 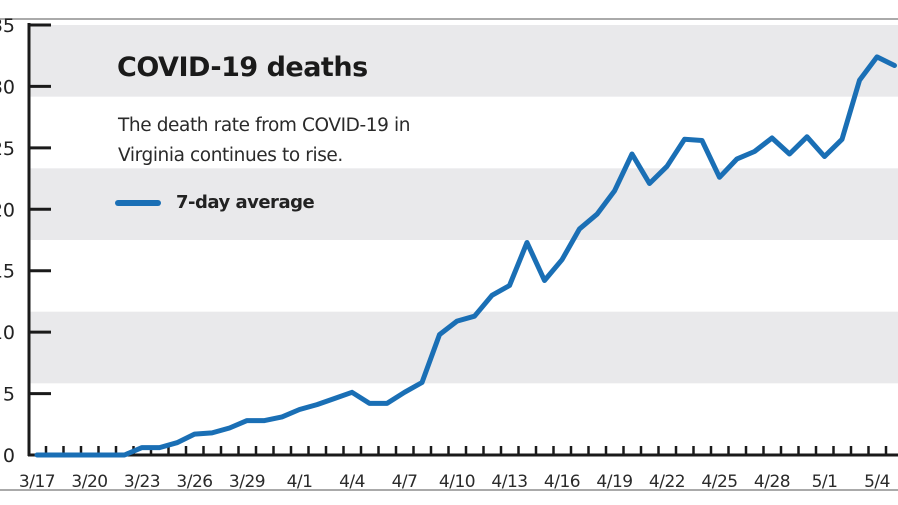 What do you see at coordinates (457, 482) in the screenshot?
I see `x-tick-label: 4/10` at bounding box center [457, 482].